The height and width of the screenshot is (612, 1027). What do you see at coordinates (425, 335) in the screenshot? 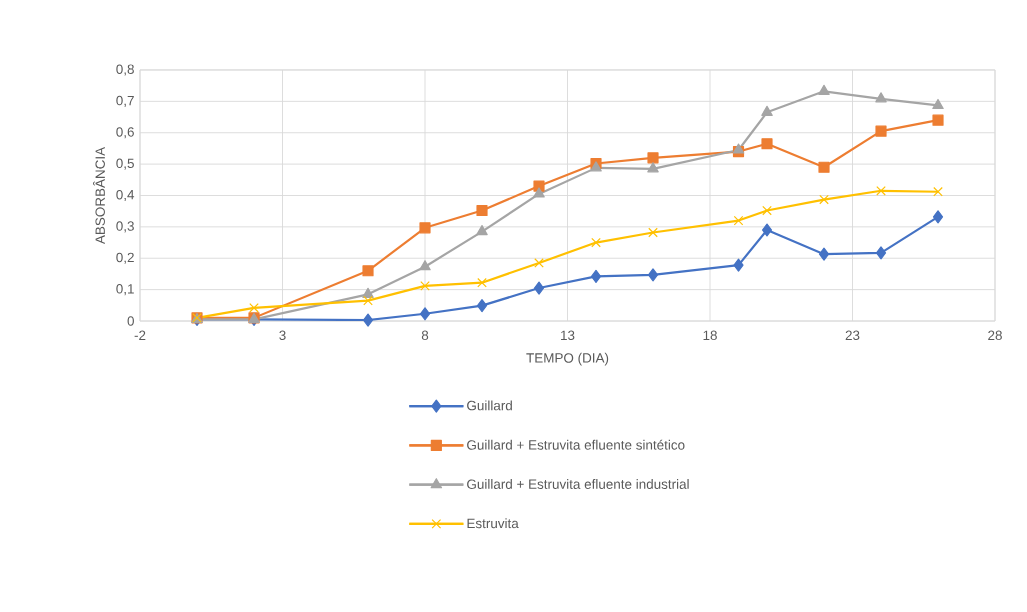
I see `x-tick-label: 8` at bounding box center [425, 335].